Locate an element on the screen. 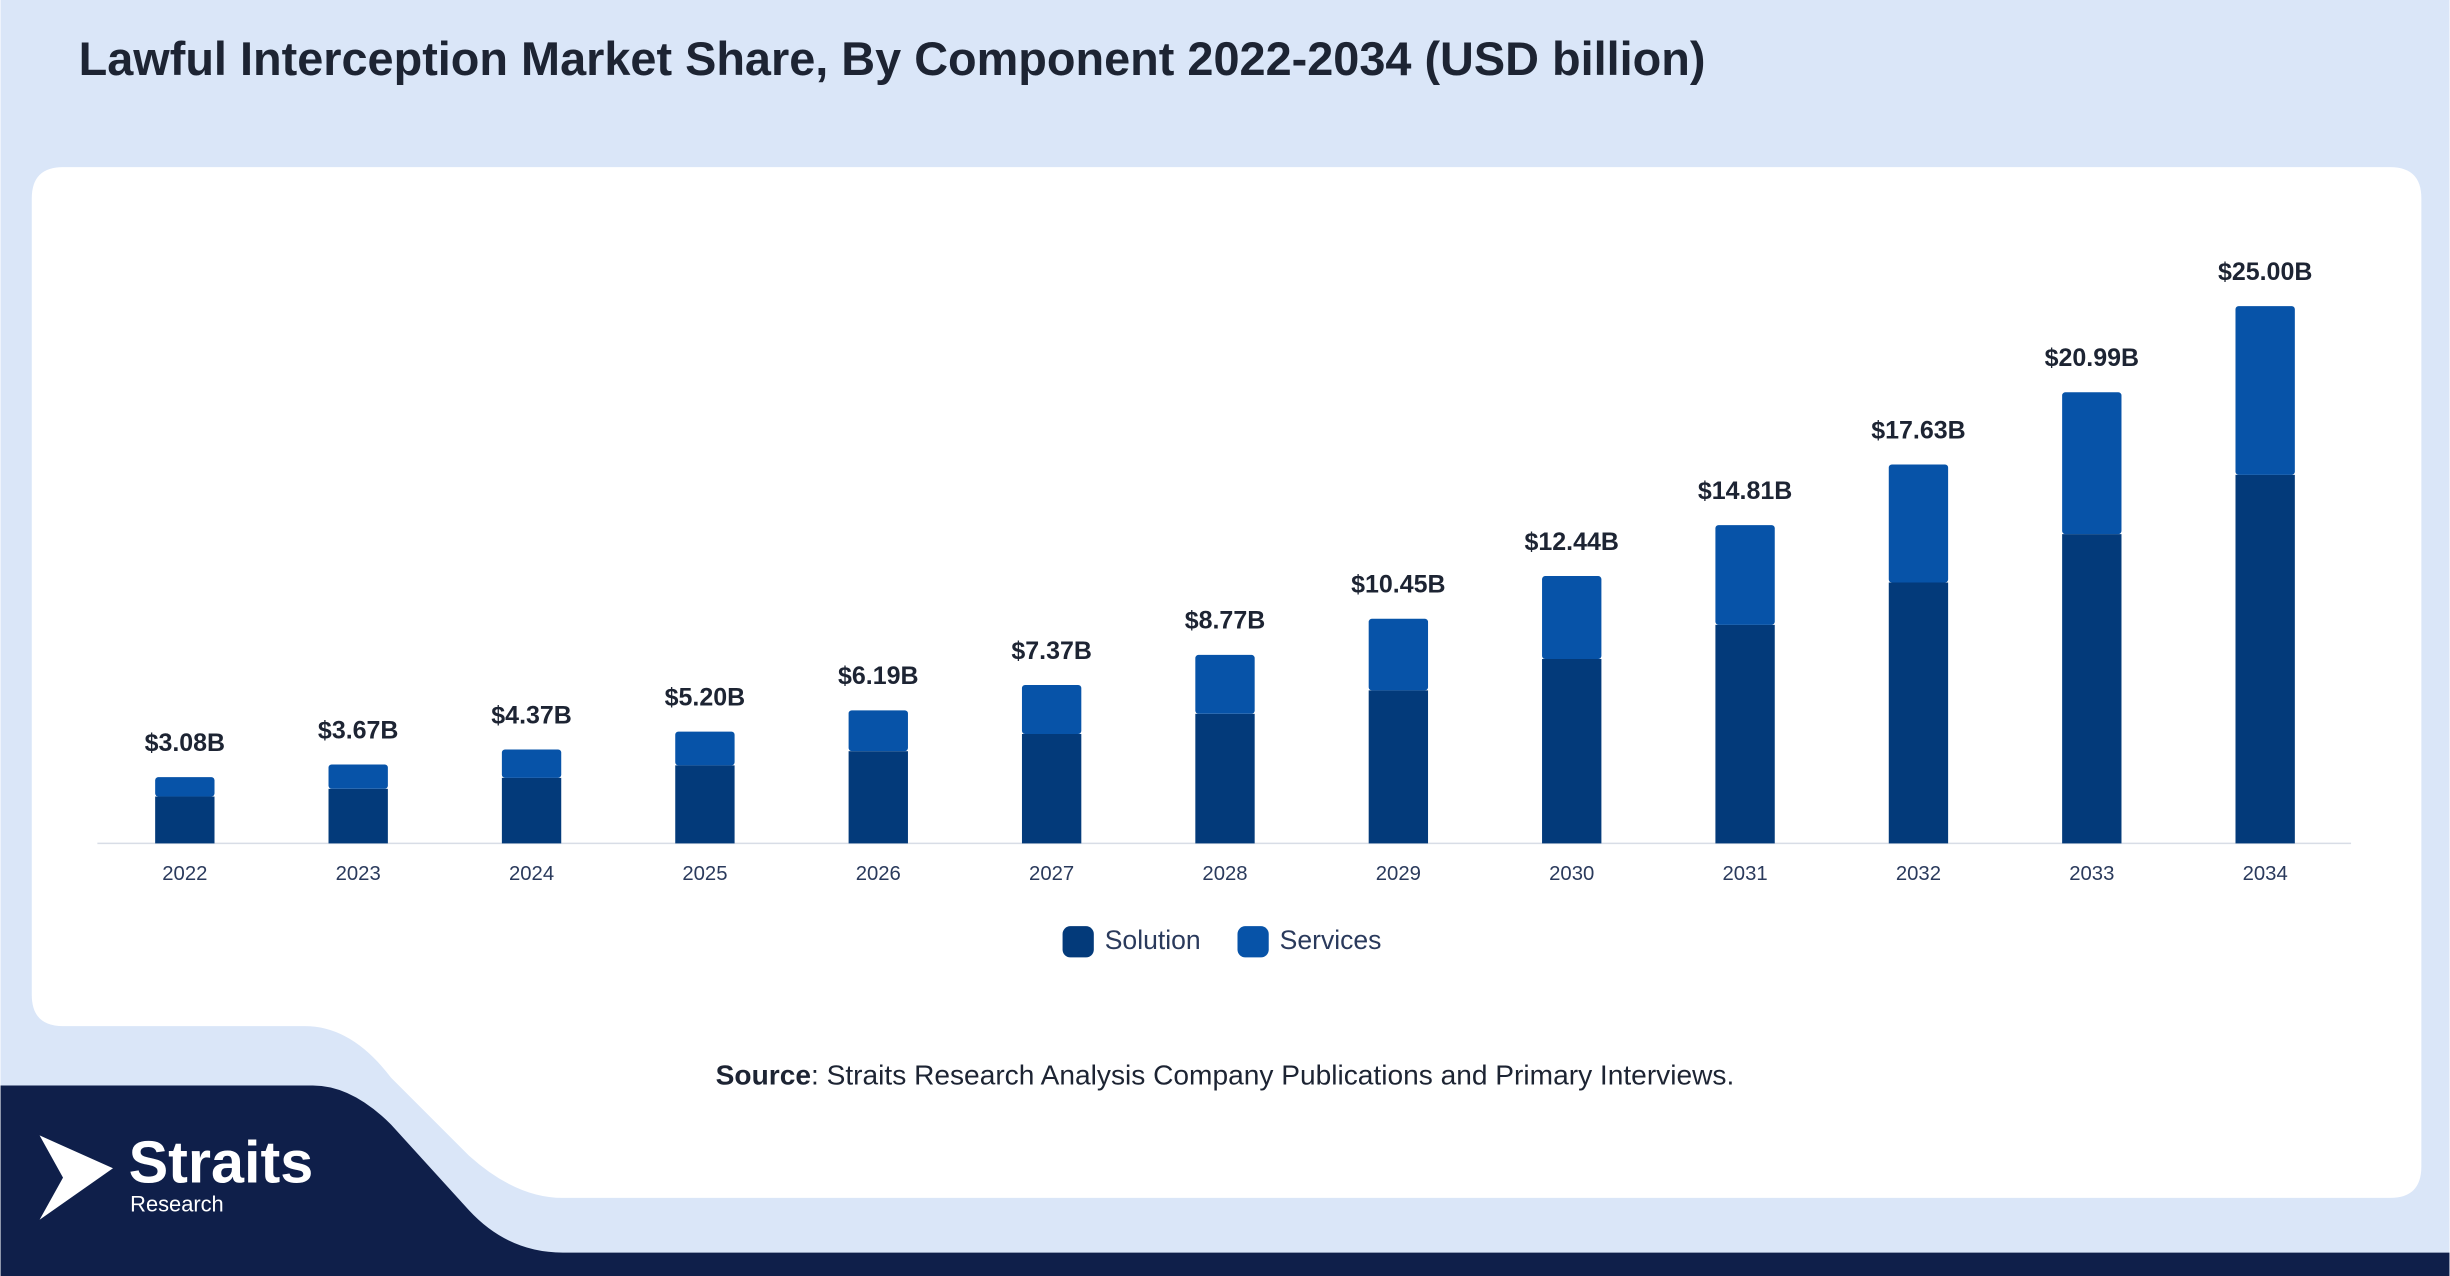 This screenshot has width=2450, height=1276. x-tick-label: 2026 is located at coordinates (878, 874).